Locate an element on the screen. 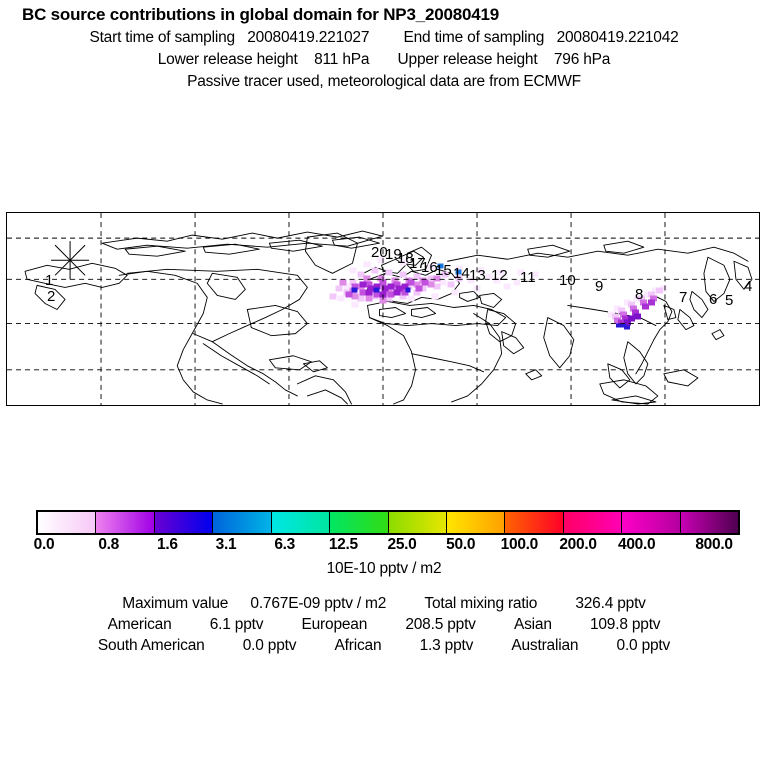 This screenshot has height=768, width=768. trajectory-label-2: 2 is located at coordinates (51, 296).